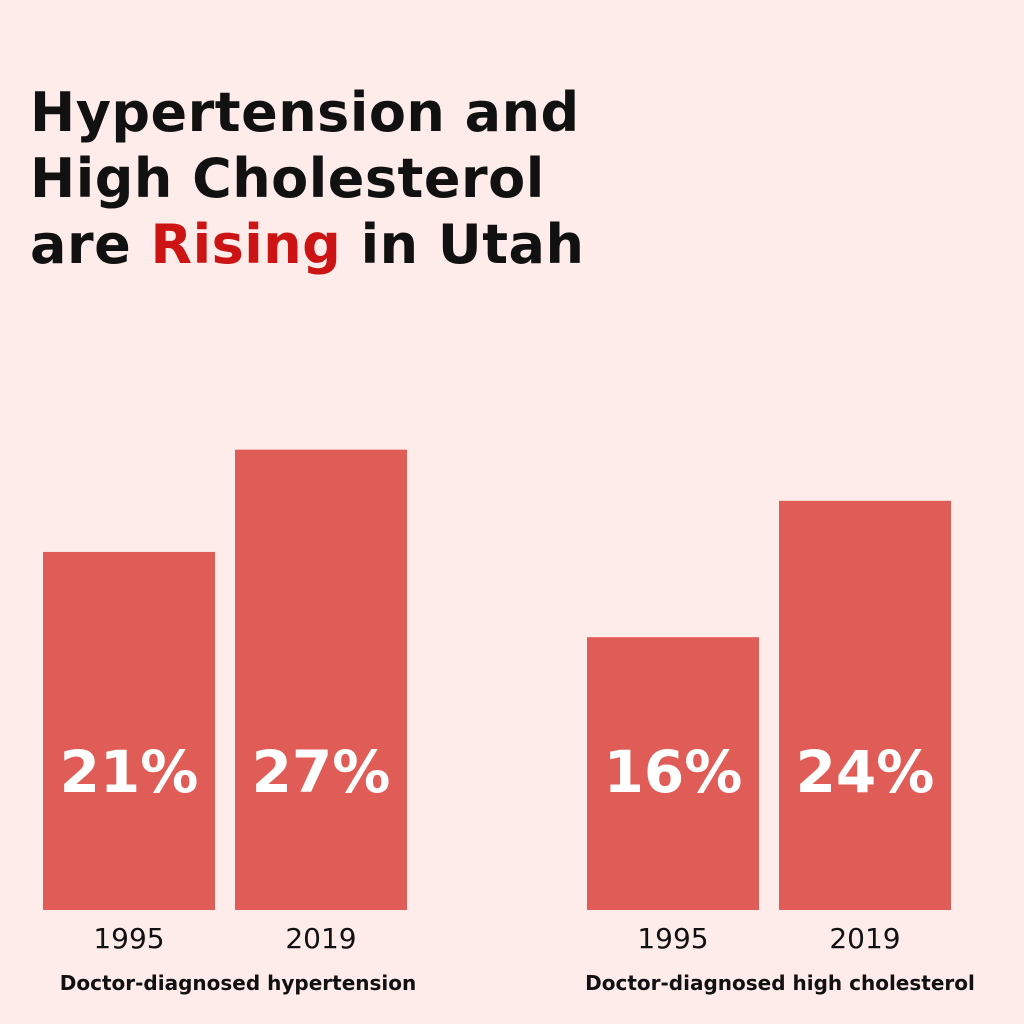  I want to click on title-line-3-start: are, so click(90, 244).